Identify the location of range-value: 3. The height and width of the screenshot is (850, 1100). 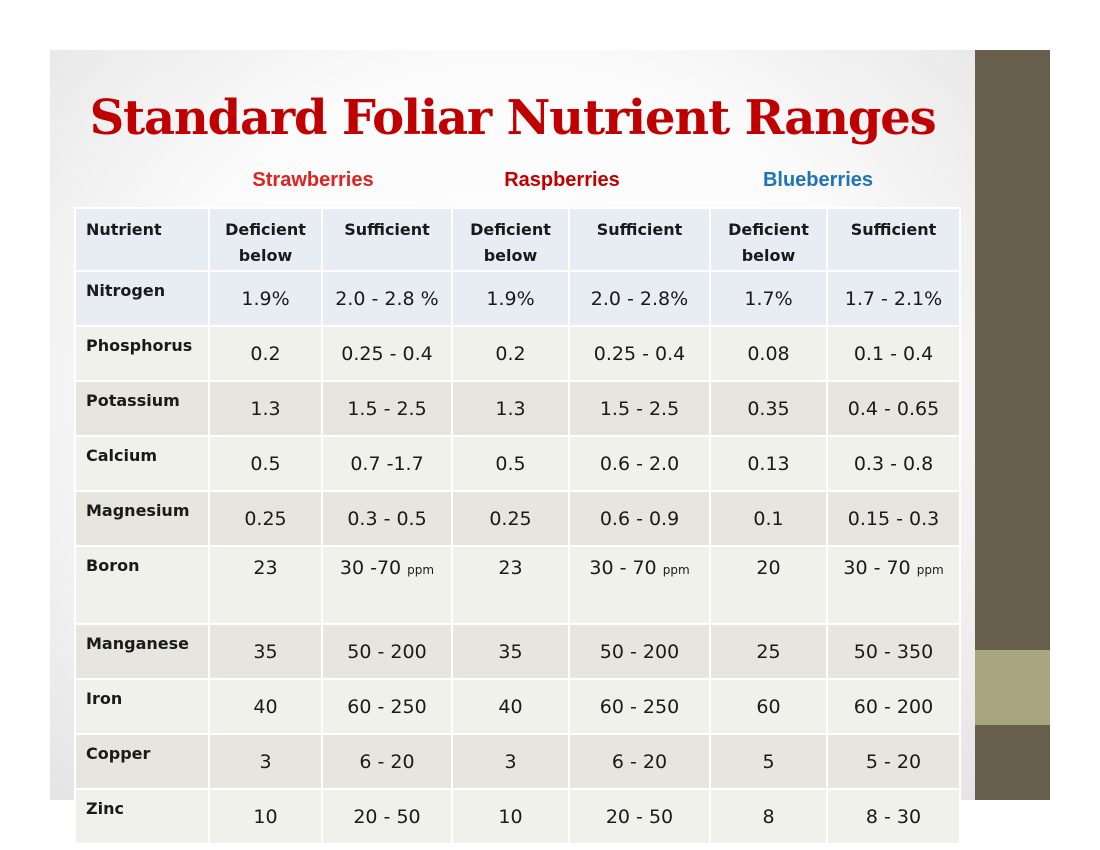
(510, 761).